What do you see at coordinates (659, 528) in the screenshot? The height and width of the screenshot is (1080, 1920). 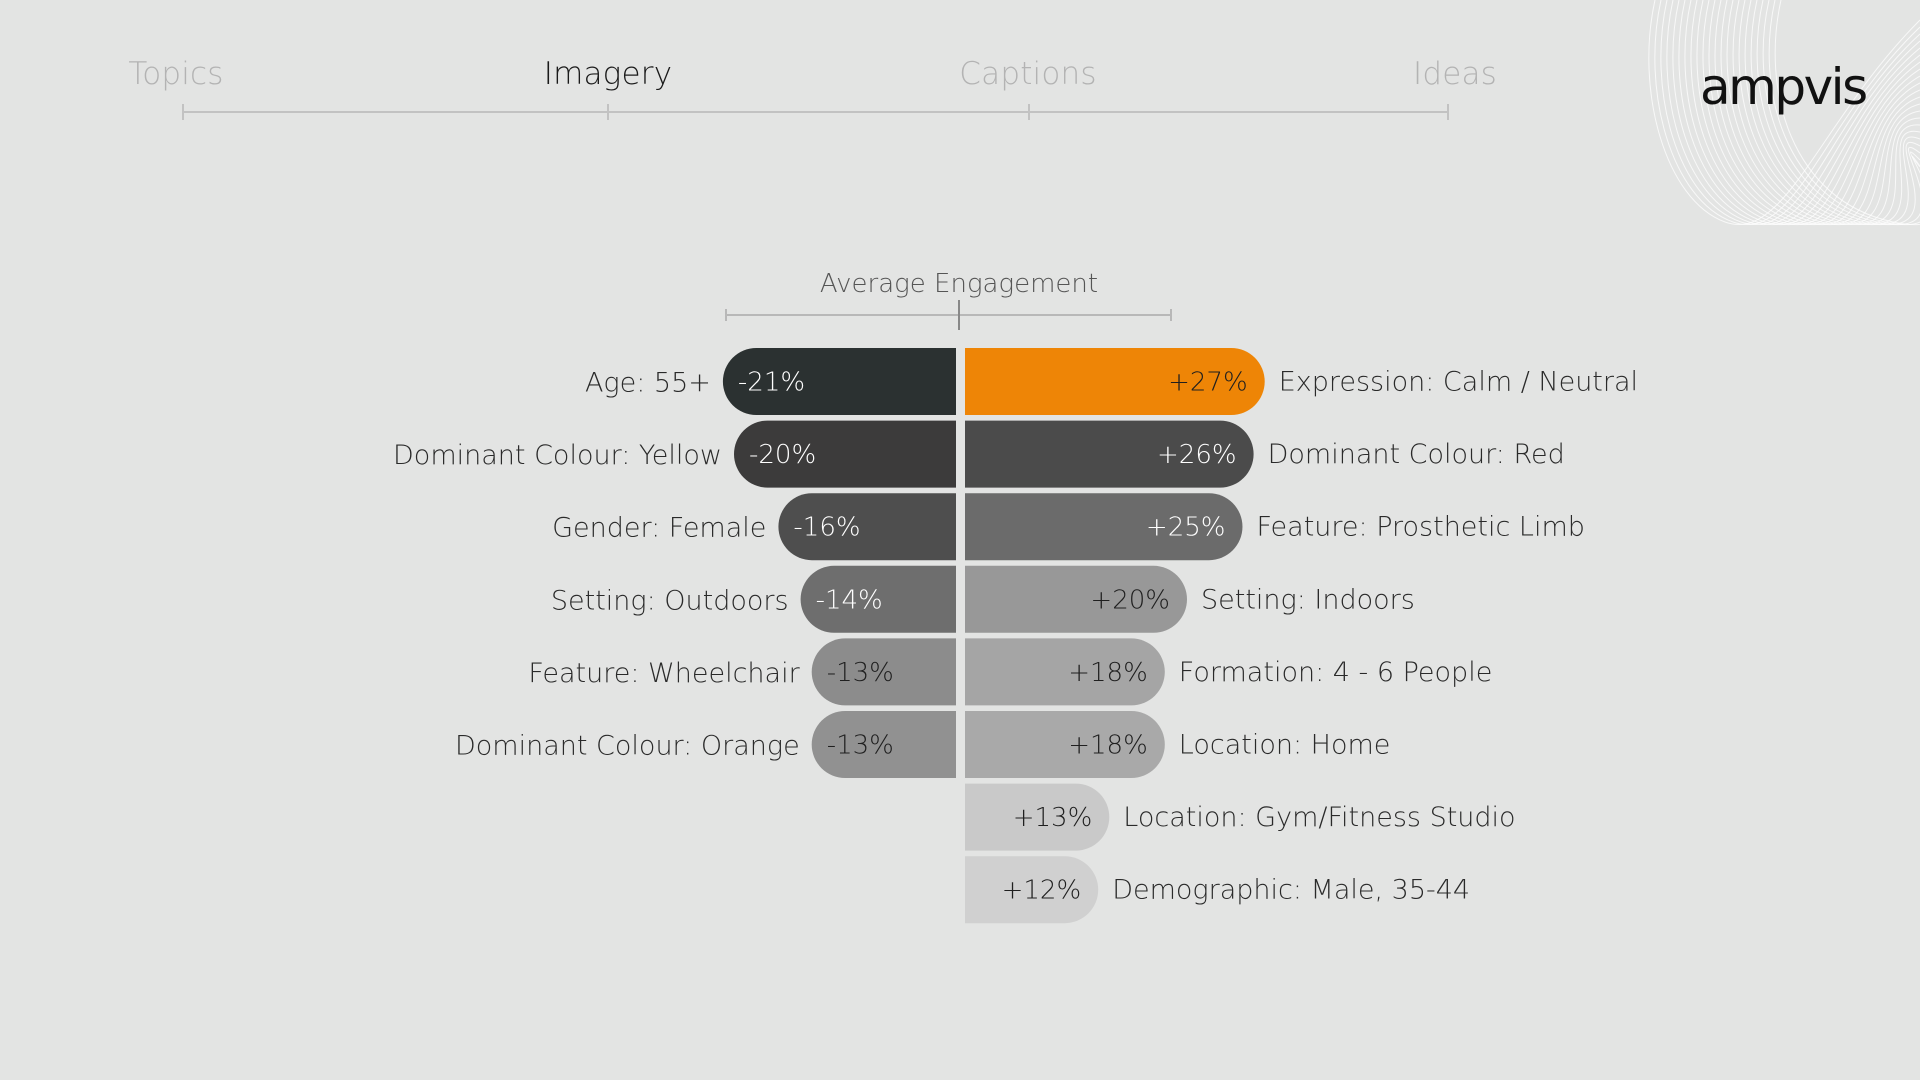 I see `negative-bar-label: Gender: Female` at bounding box center [659, 528].